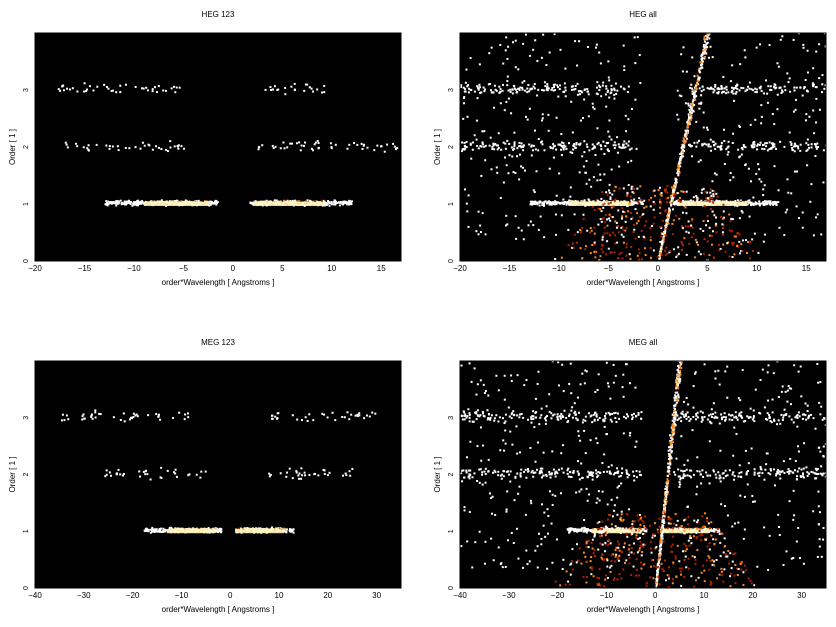 The width and height of the screenshot is (836, 627). Describe the element at coordinates (658, 268) in the screenshot. I see `x-tick-label: 0` at that location.